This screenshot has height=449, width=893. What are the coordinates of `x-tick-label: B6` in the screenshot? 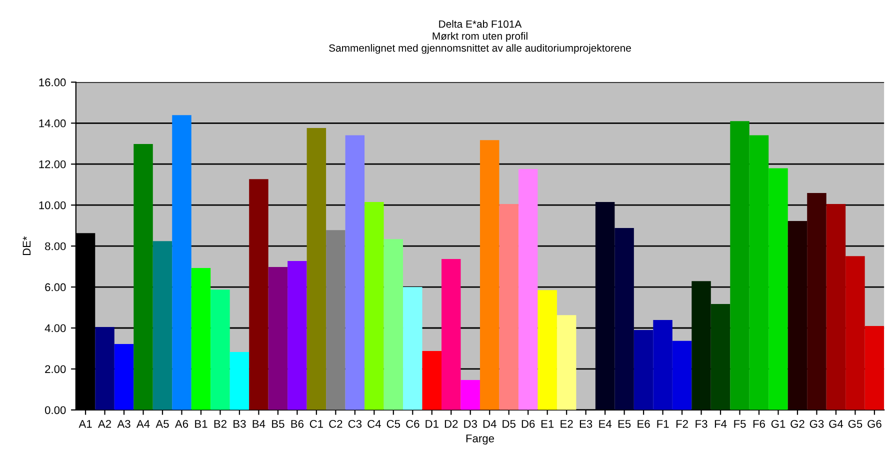 It's located at (297, 424).